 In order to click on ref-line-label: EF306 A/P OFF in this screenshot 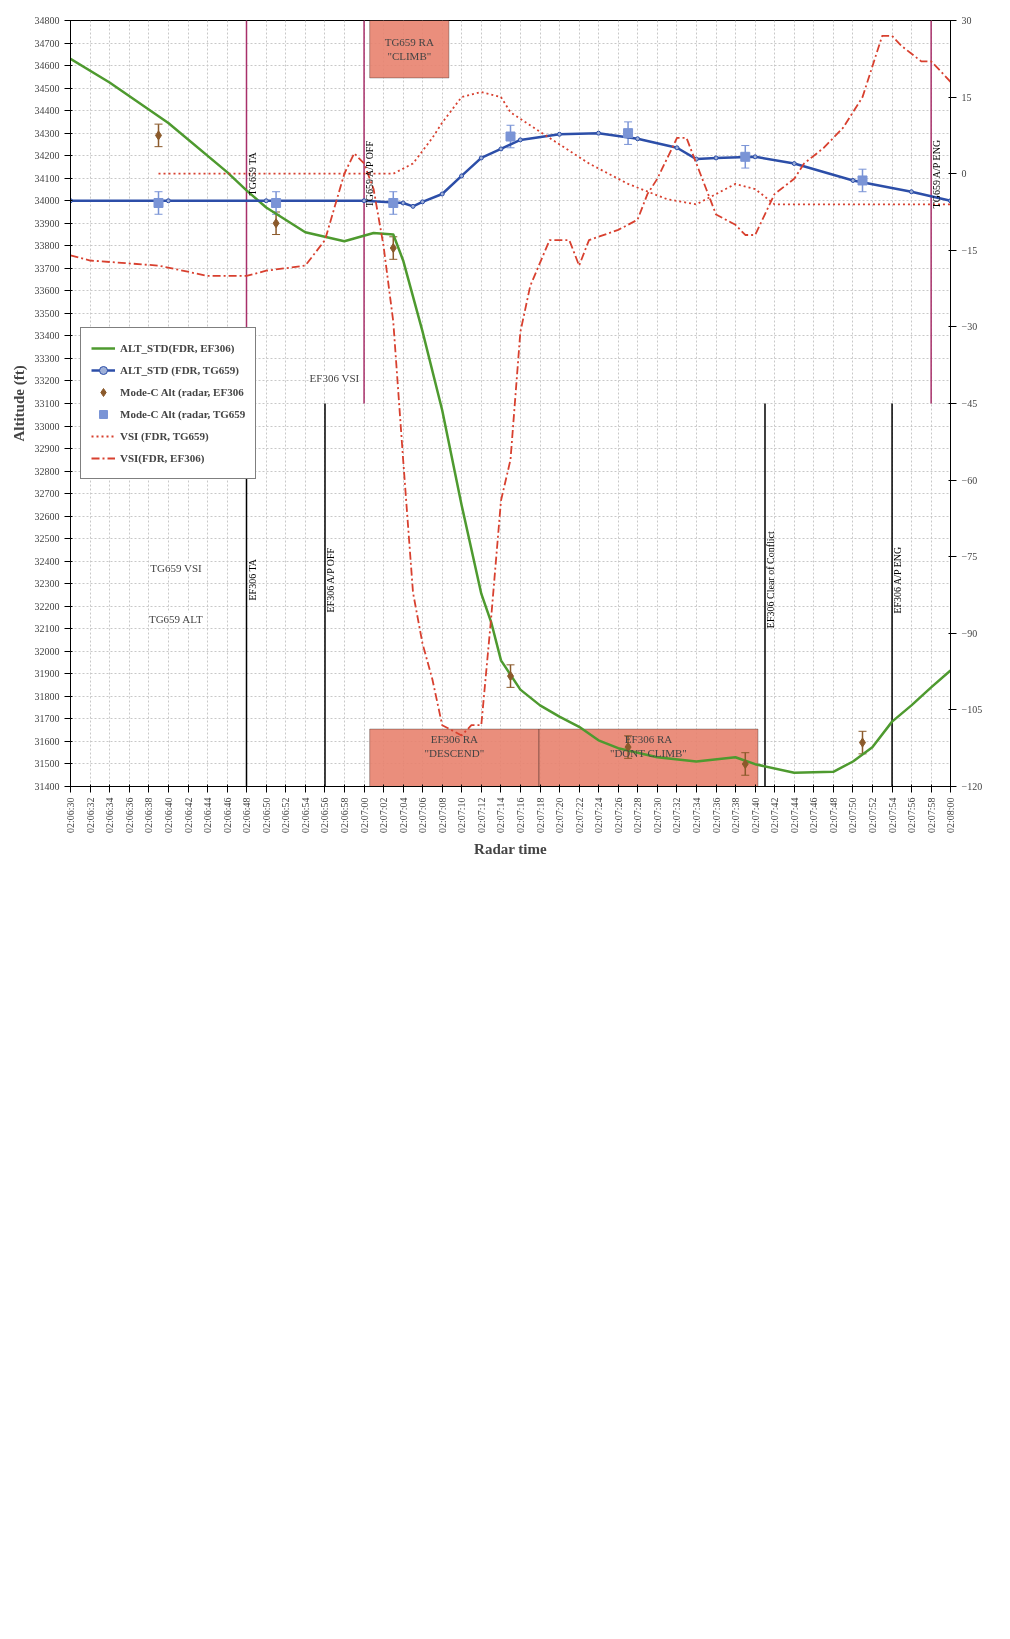, I will do `click(330, 580)`.